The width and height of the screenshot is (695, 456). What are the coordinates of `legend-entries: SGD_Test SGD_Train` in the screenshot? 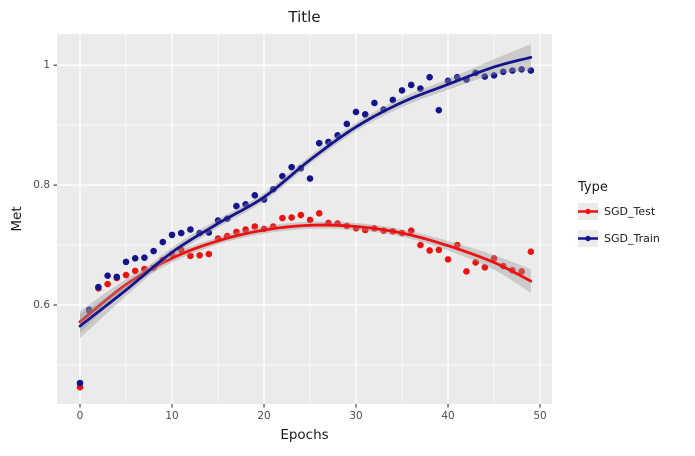 It's located at (619, 225).